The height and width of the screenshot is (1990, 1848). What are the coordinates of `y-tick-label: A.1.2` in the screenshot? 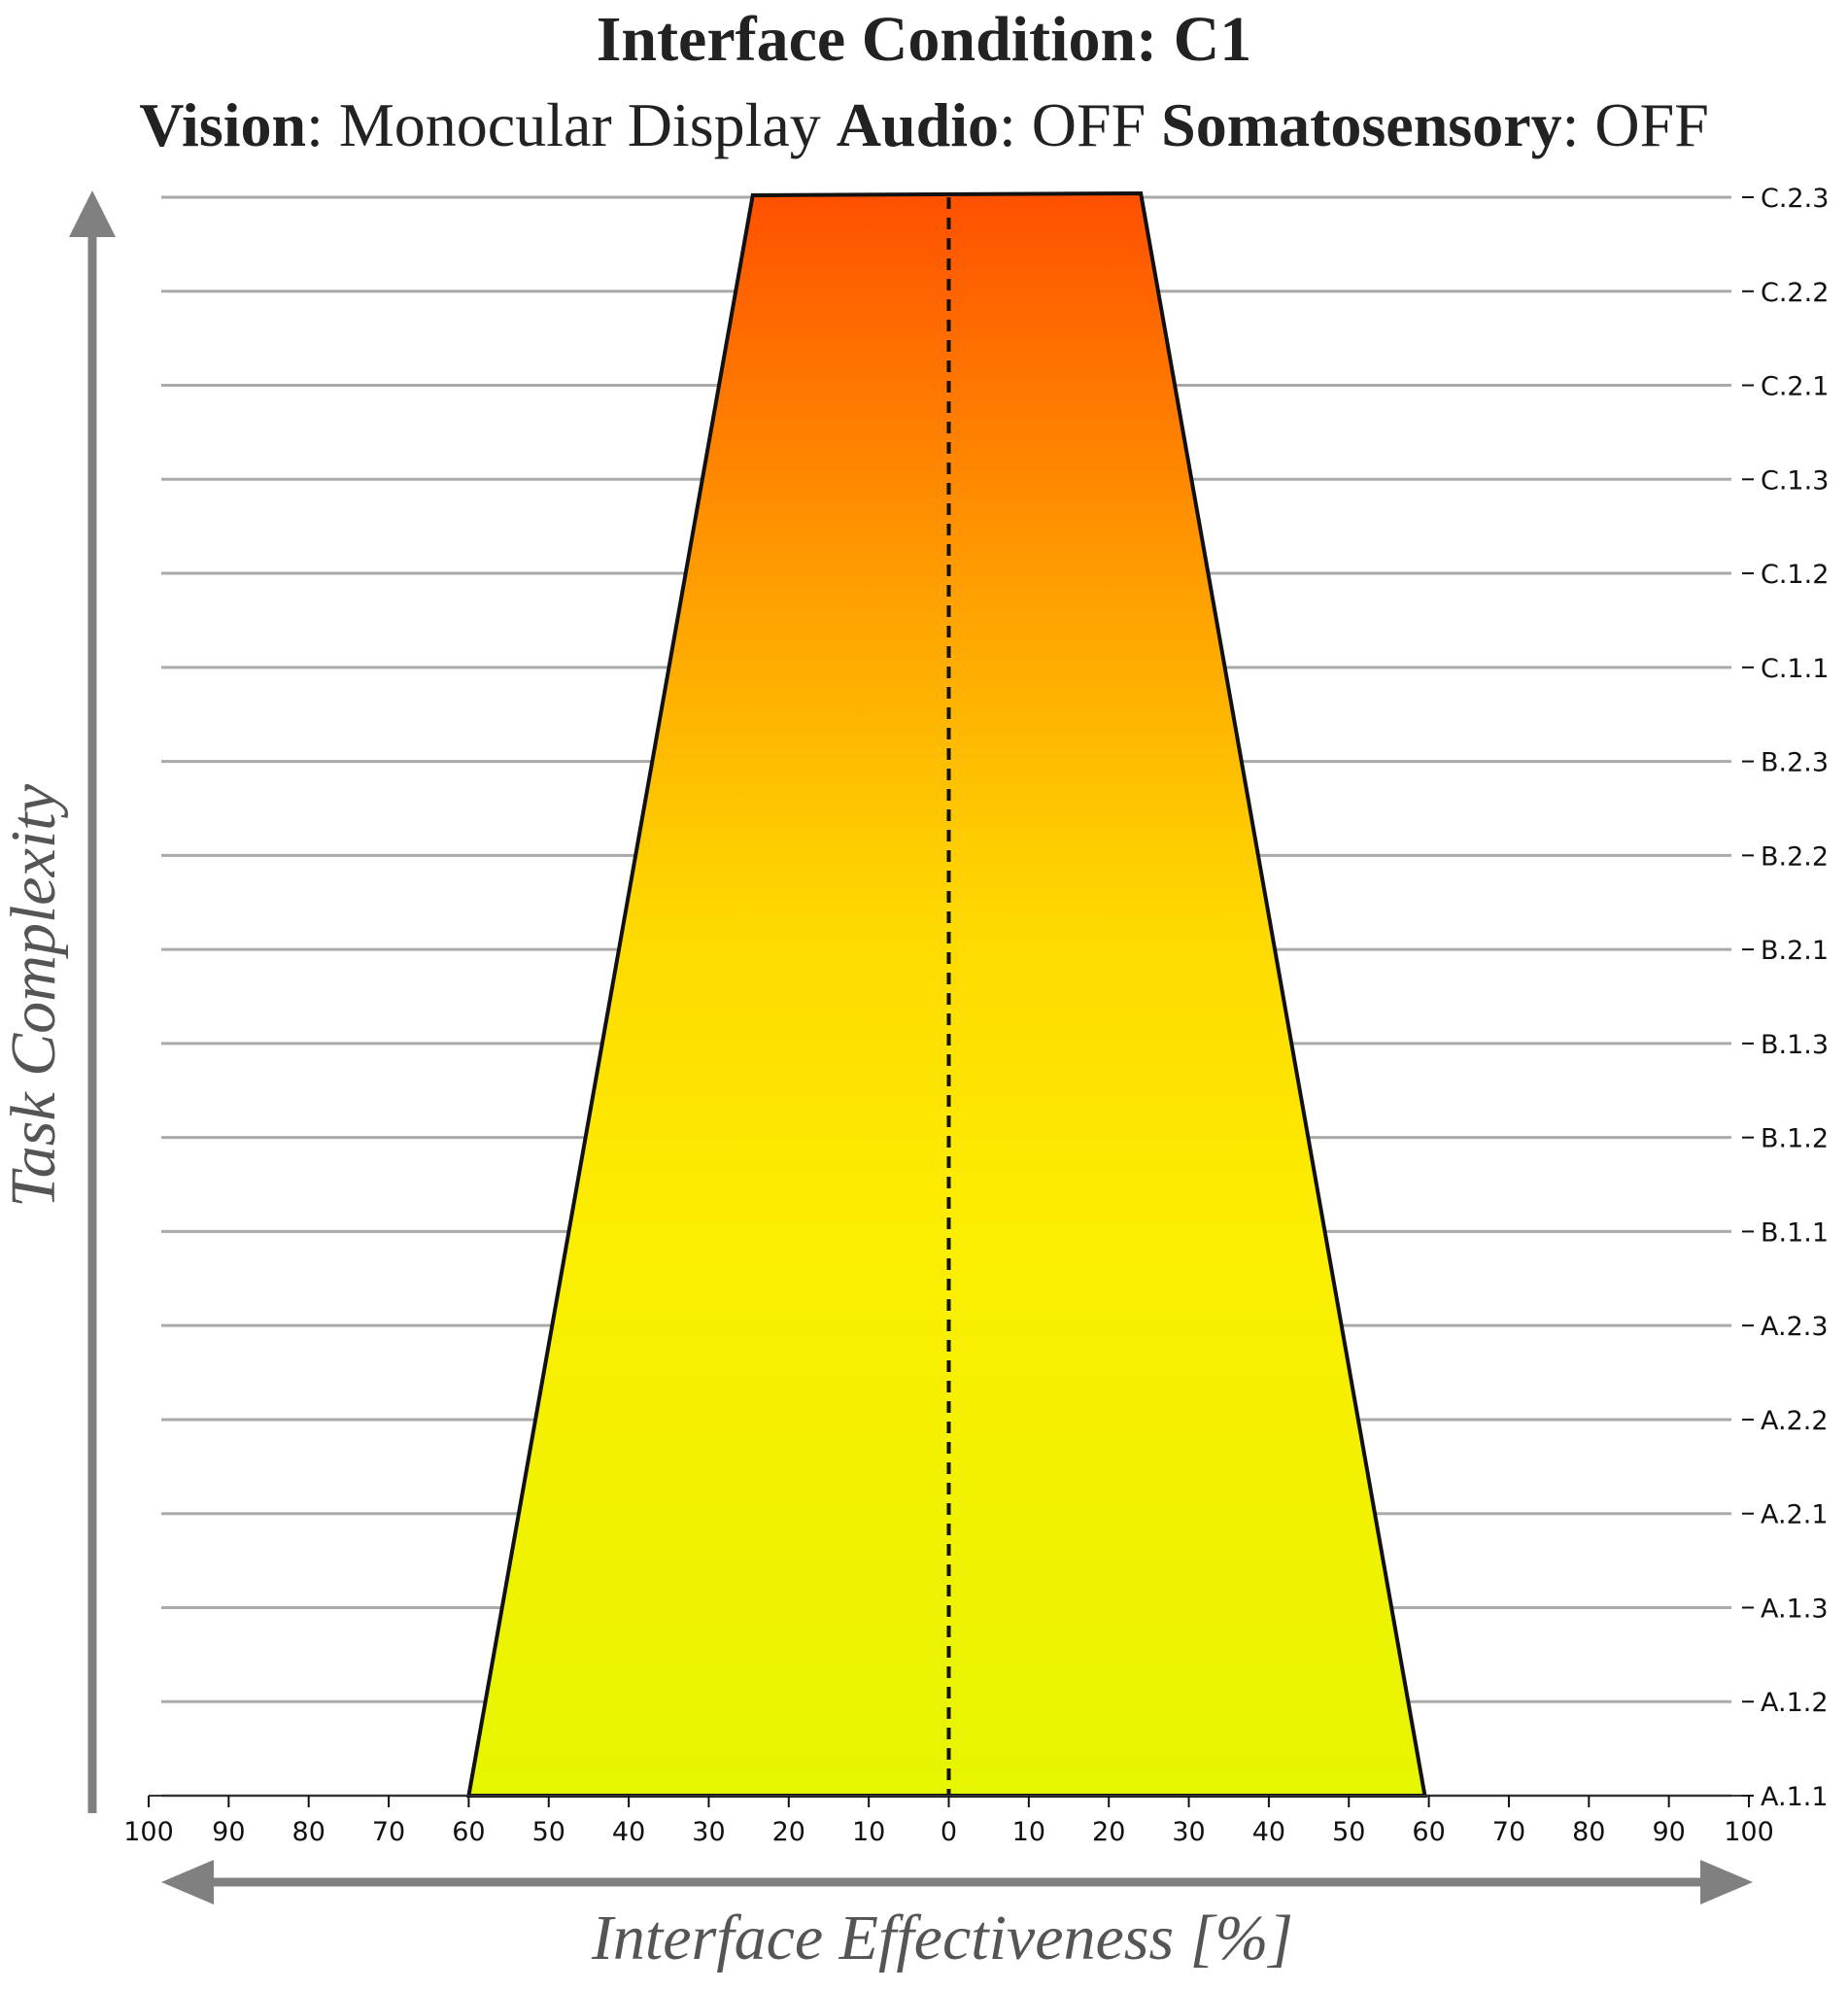 It's located at (1795, 1703).